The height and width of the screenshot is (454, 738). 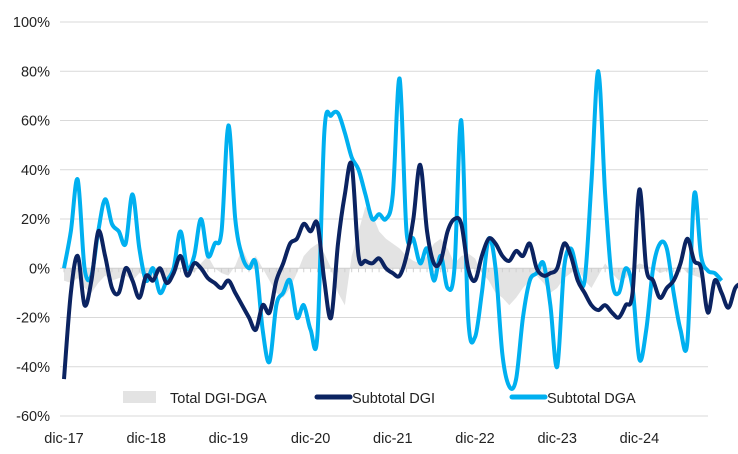 I want to click on y-tick-label: 20%, so click(x=35, y=220).